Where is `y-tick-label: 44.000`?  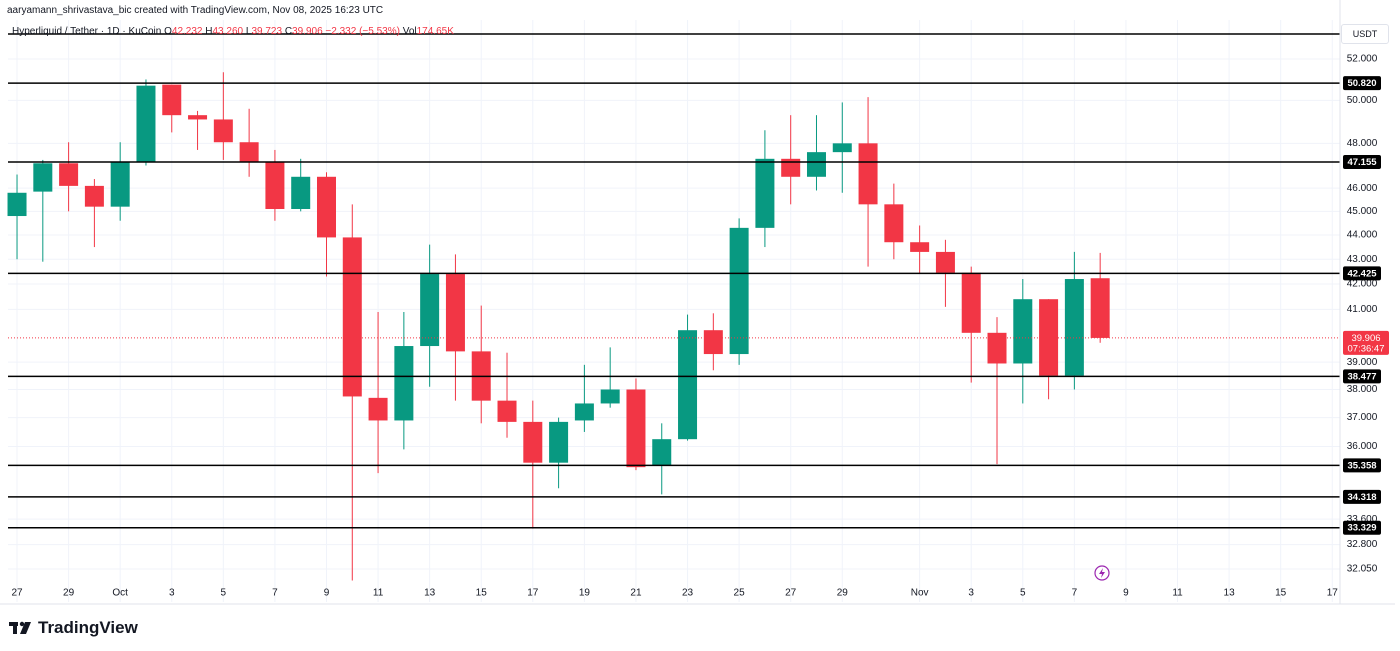 y-tick-label: 44.000 is located at coordinates (1362, 235).